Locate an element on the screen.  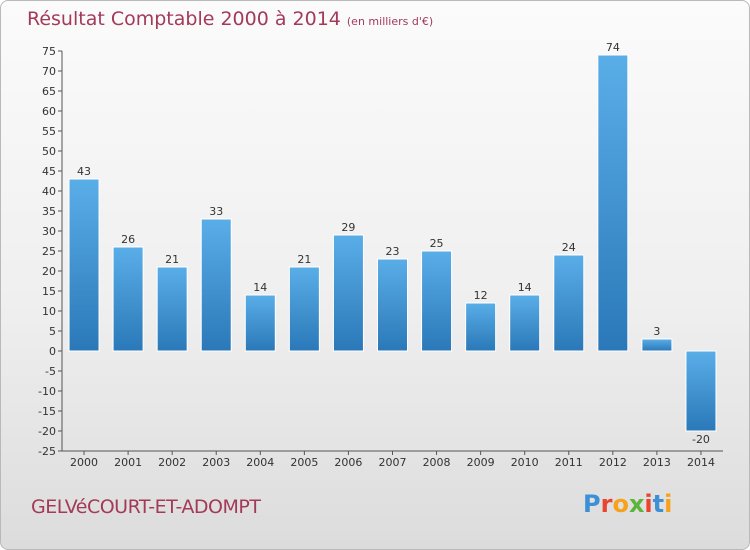
y-tick-label: 15 is located at coordinates (49, 291).